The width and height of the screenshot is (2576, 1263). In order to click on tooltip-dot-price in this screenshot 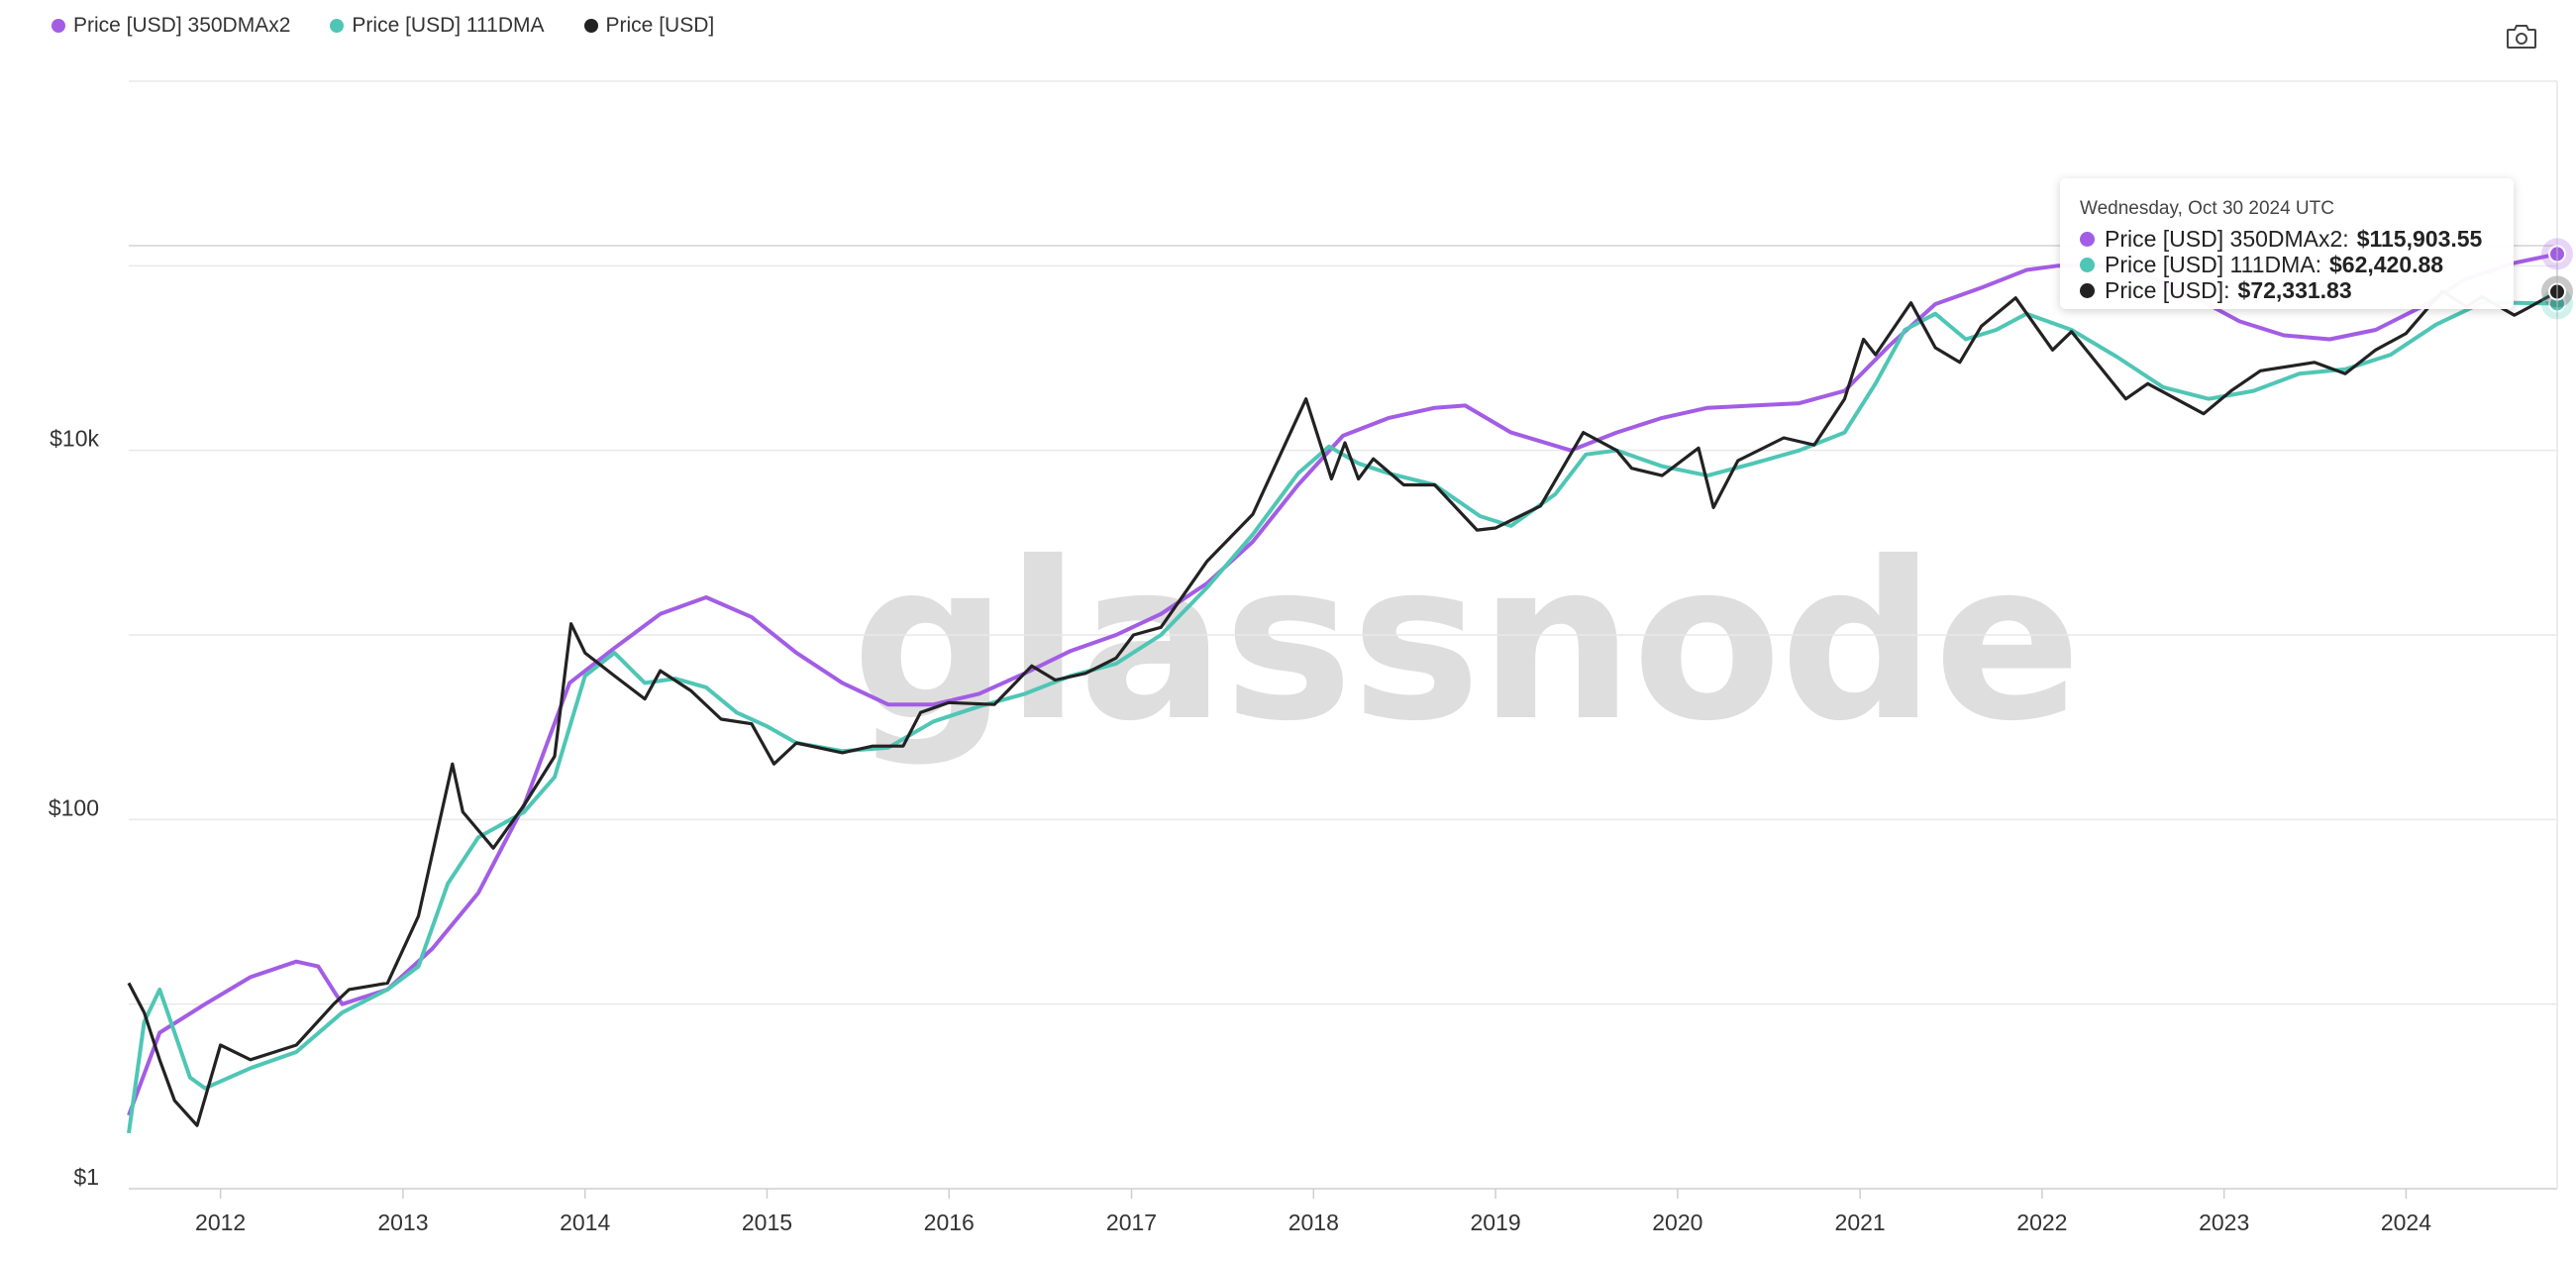, I will do `click(2087, 290)`.